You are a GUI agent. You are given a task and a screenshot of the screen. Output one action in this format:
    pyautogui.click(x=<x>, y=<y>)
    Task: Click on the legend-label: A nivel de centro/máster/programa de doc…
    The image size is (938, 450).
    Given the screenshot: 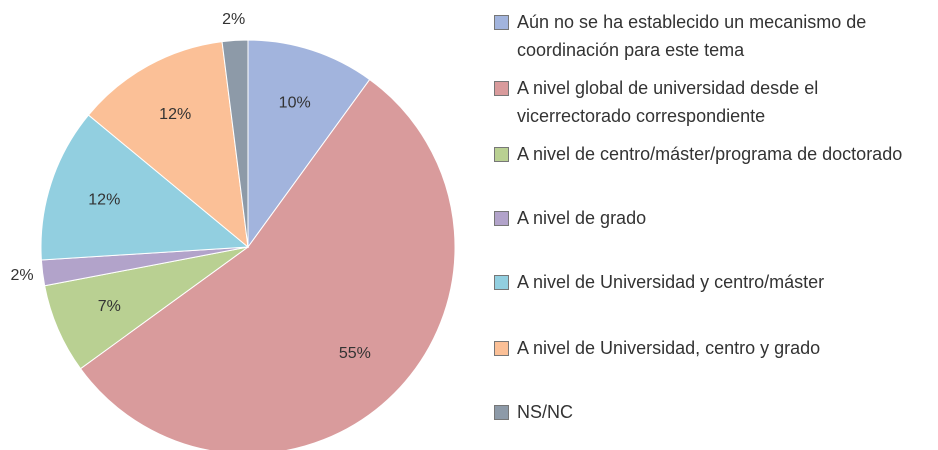 What is the action you would take?
    pyautogui.click(x=710, y=154)
    